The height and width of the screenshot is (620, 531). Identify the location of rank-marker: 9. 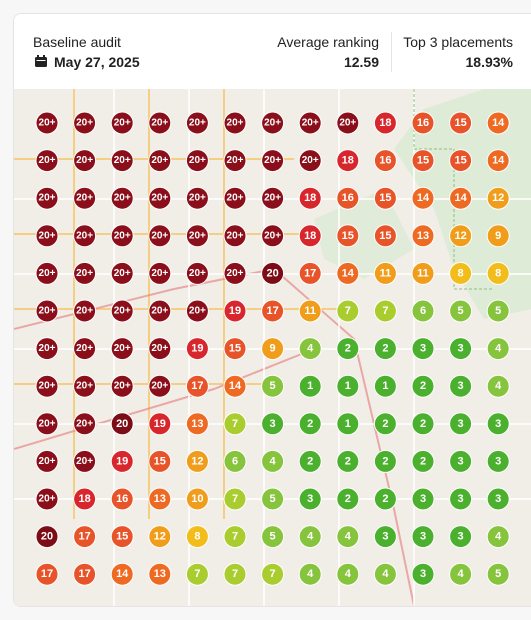
(273, 349).